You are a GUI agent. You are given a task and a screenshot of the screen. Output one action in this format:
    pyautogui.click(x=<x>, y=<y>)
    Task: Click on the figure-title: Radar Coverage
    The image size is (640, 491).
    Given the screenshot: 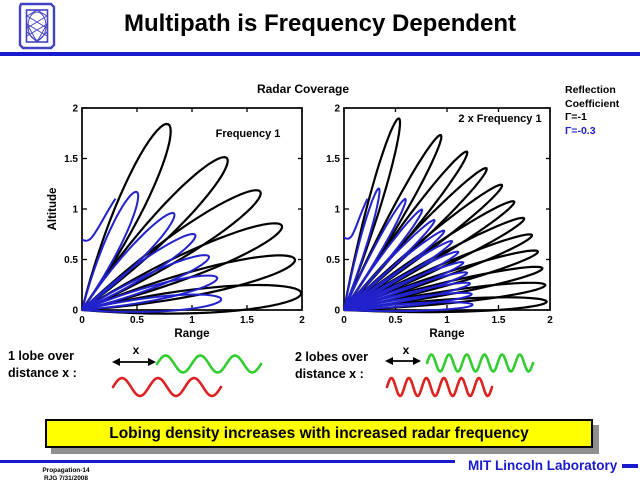 What is the action you would take?
    pyautogui.click(x=303, y=89)
    